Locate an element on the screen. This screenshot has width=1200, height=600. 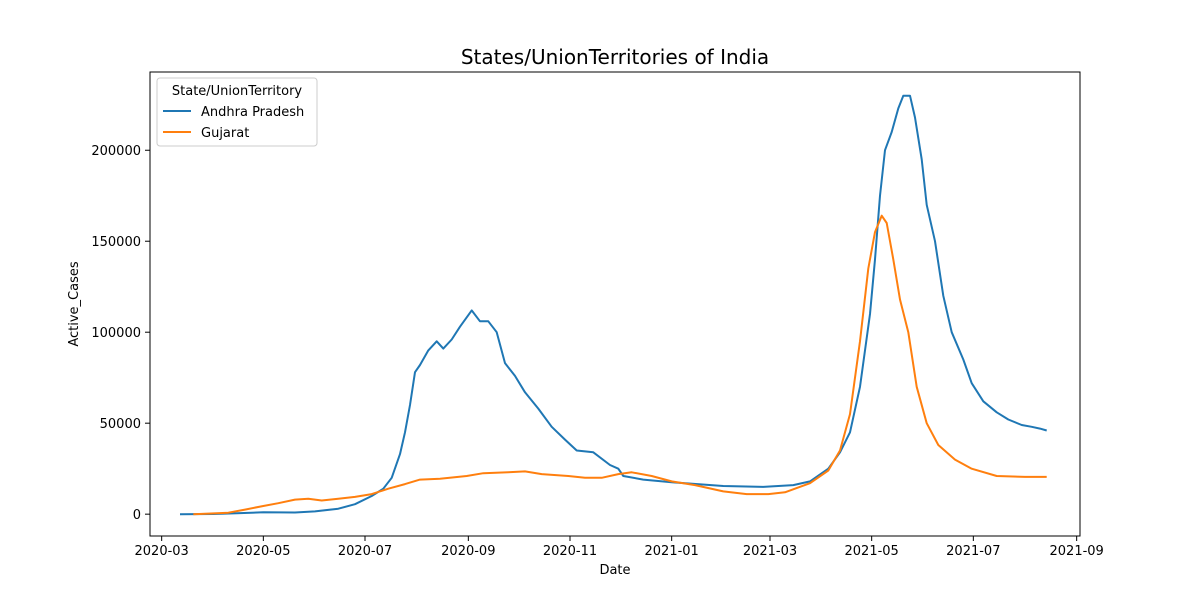
y-axis-label: Active_Cases is located at coordinates (74, 304).